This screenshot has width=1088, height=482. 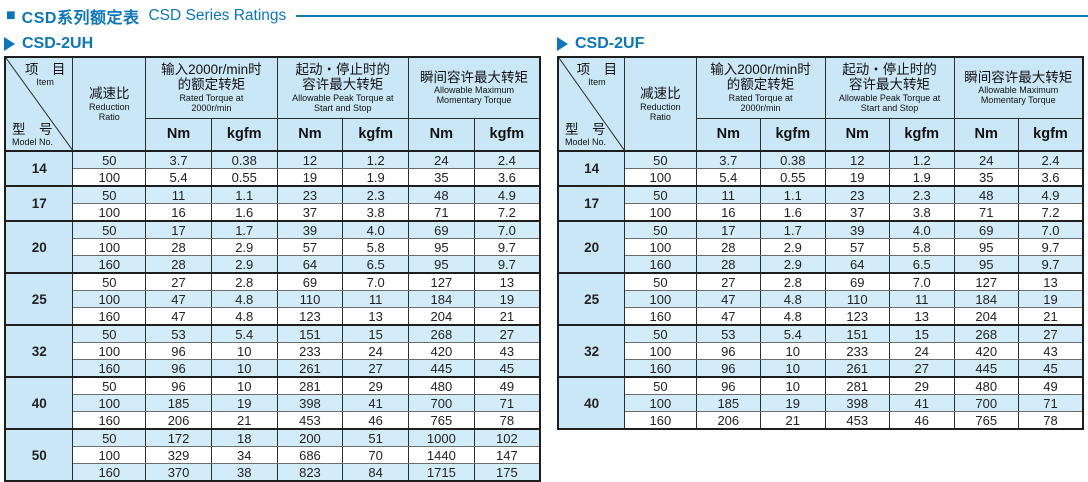 What do you see at coordinates (109, 106) in the screenshot?
I see `reduction-en1: Reduction` at bounding box center [109, 106].